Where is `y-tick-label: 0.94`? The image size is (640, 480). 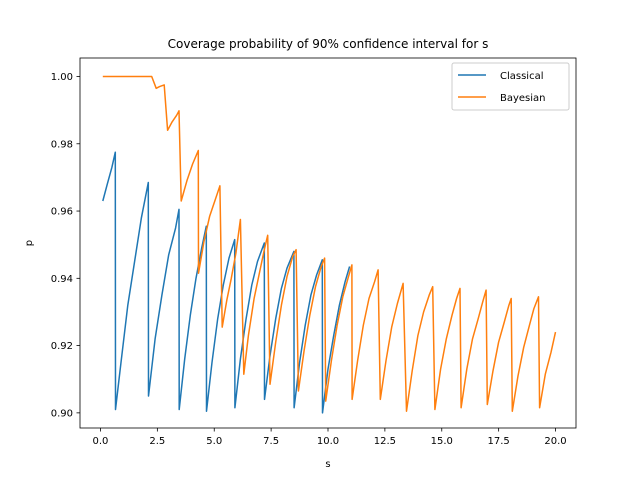 y-tick-label: 0.94 is located at coordinates (62, 279).